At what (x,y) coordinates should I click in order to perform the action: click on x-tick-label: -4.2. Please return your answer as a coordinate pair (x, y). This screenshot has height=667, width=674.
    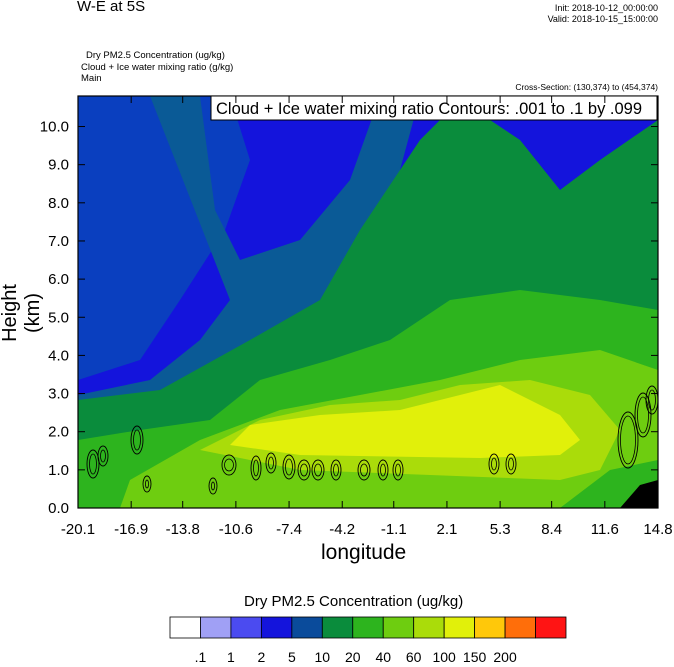
    Looking at the image, I should click on (342, 529).